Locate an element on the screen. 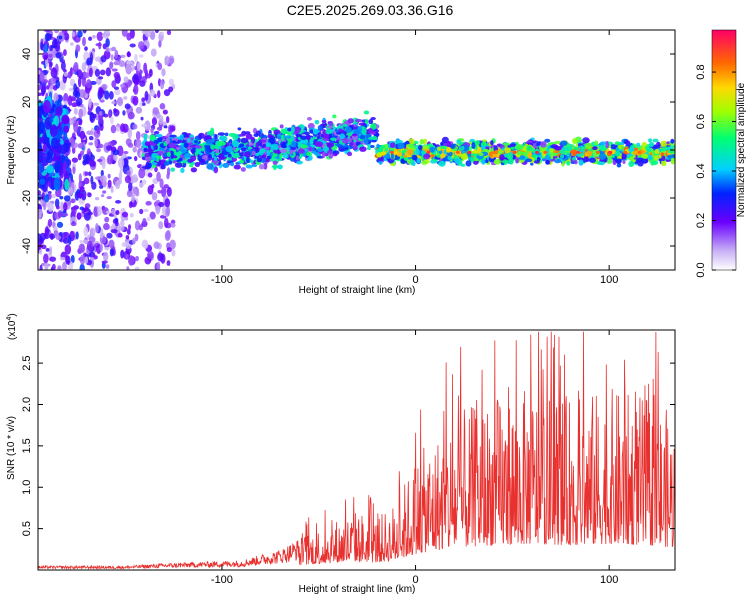 Image resolution: width=750 pixels, height=605 pixels. snr-scale-base: (x10 is located at coordinates (12, 330).